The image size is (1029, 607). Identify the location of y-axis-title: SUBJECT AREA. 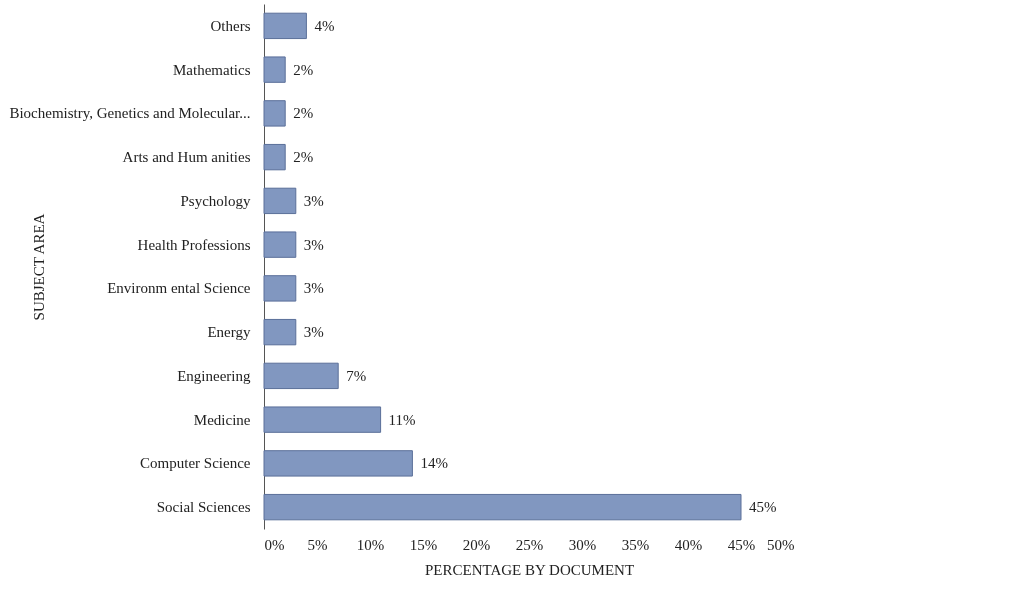
(38, 267).